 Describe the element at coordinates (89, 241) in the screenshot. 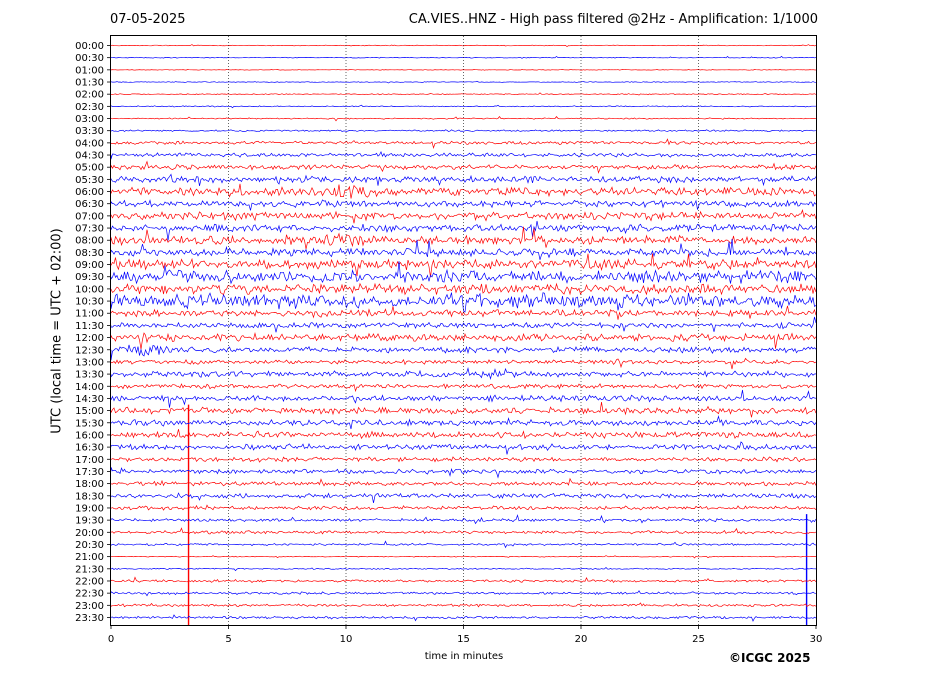

I see `y-tick-label: 08:00` at that location.